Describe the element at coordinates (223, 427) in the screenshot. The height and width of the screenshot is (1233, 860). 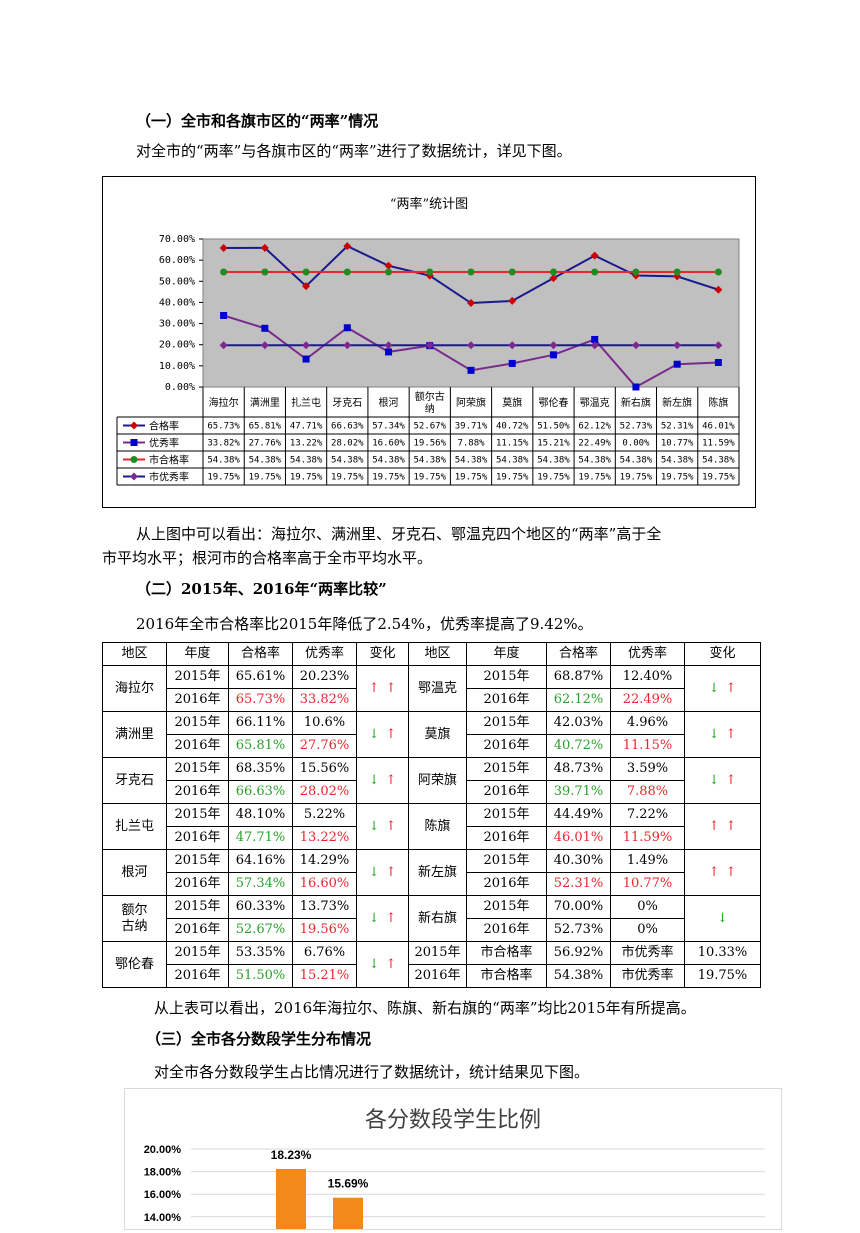
I see `data-cell: 65.73%` at that location.